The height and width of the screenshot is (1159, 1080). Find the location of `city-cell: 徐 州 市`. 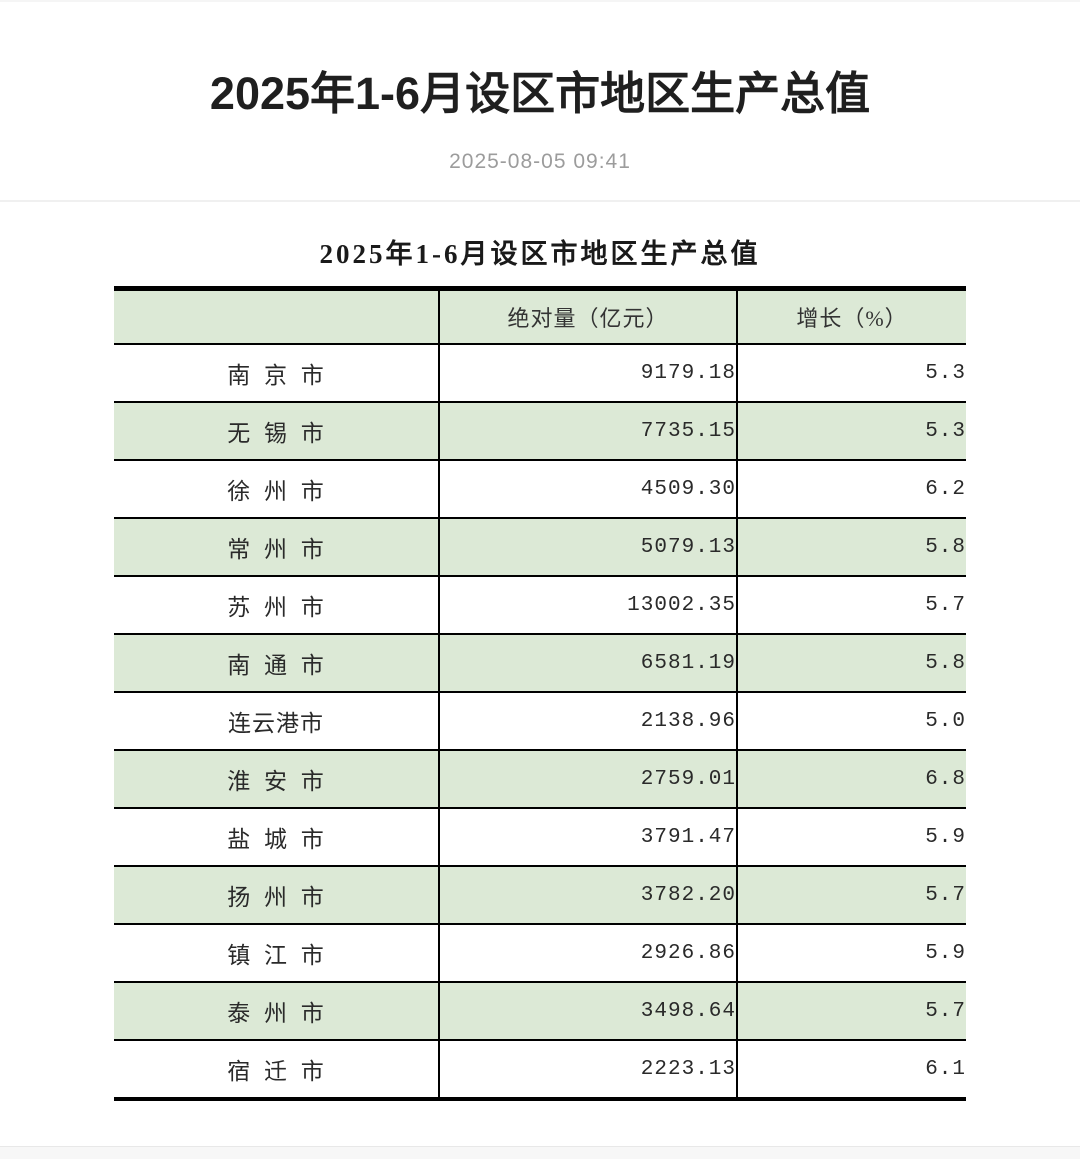

city-cell: 徐 州 市 is located at coordinates (277, 489).